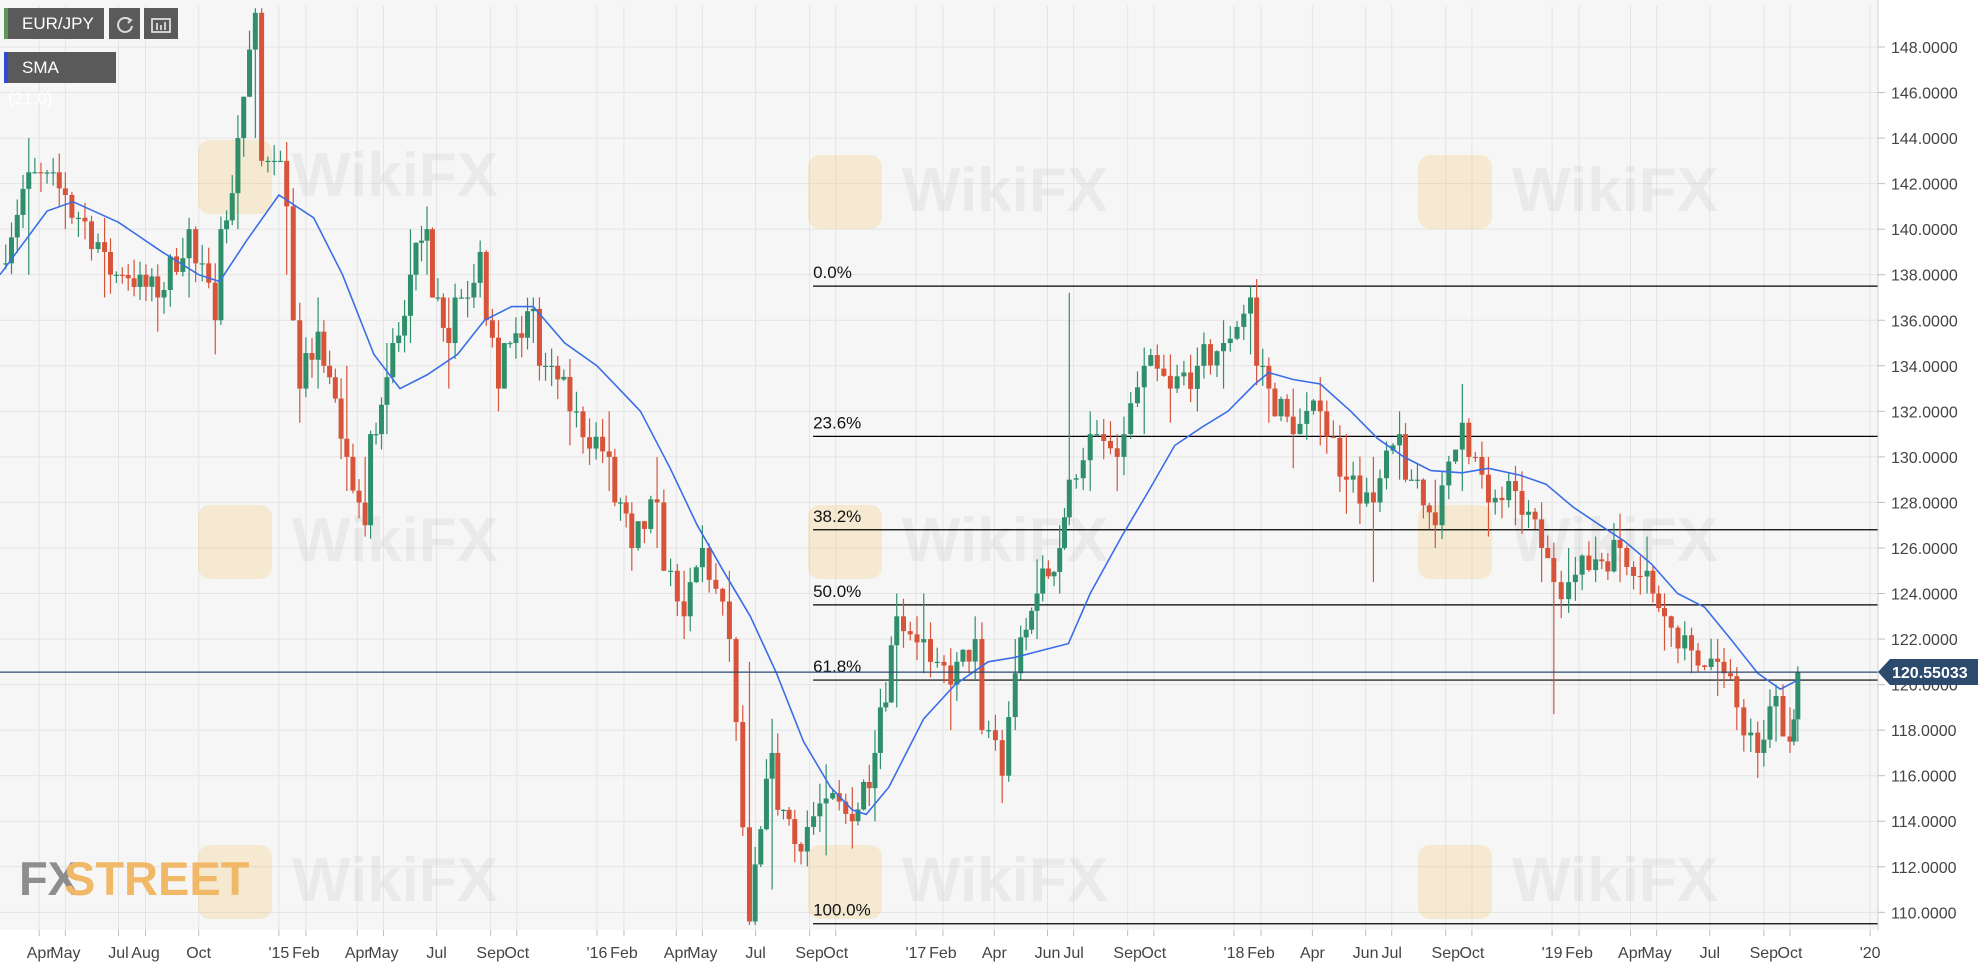 The width and height of the screenshot is (1978, 975). What do you see at coordinates (161, 23) in the screenshot?
I see `chart-settings-button` at bounding box center [161, 23].